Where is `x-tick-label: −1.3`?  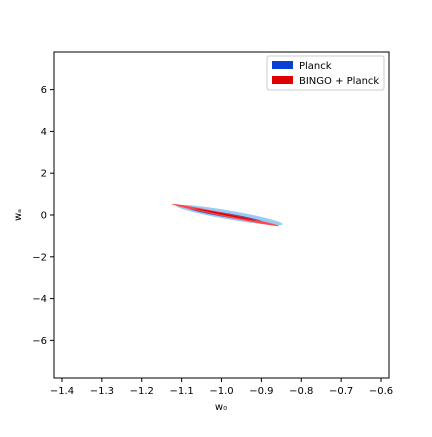 x-tick-label: −1.3 is located at coordinates (102, 391).